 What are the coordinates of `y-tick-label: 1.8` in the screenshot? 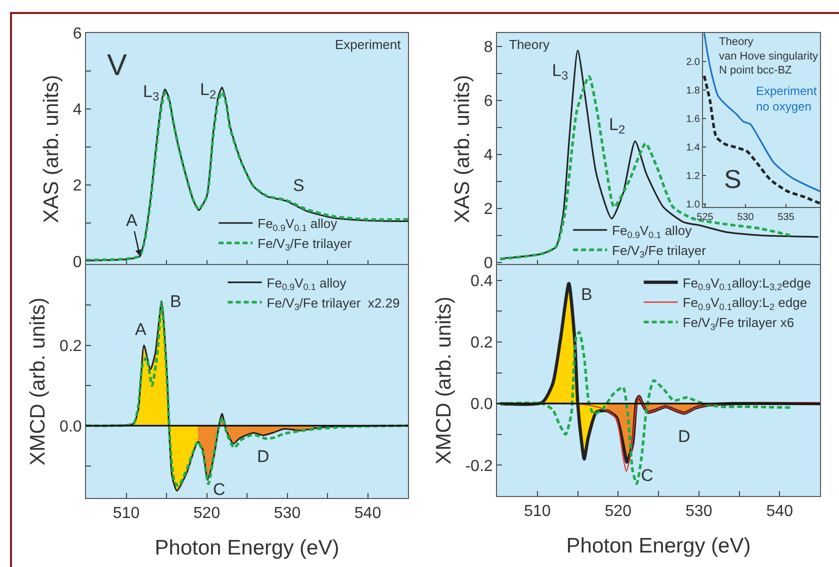 It's located at (693, 91).